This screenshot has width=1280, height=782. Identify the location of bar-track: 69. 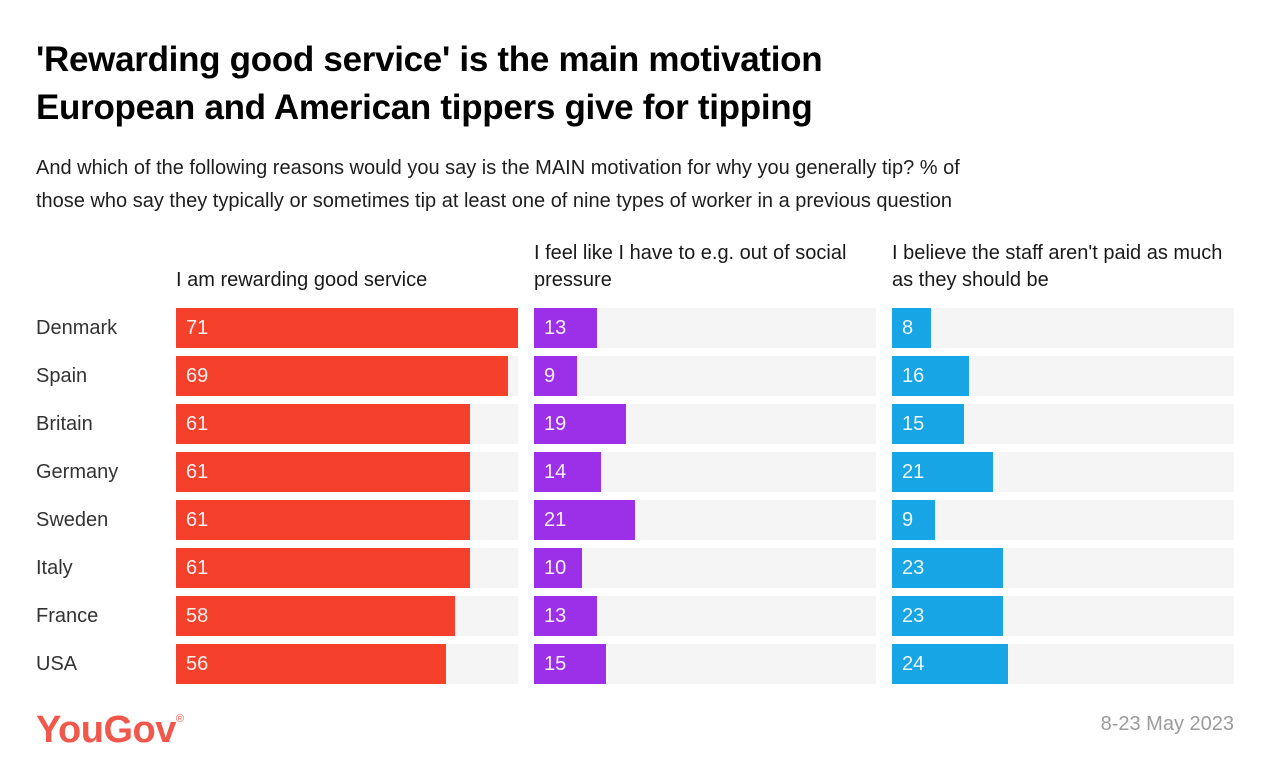
(347, 376).